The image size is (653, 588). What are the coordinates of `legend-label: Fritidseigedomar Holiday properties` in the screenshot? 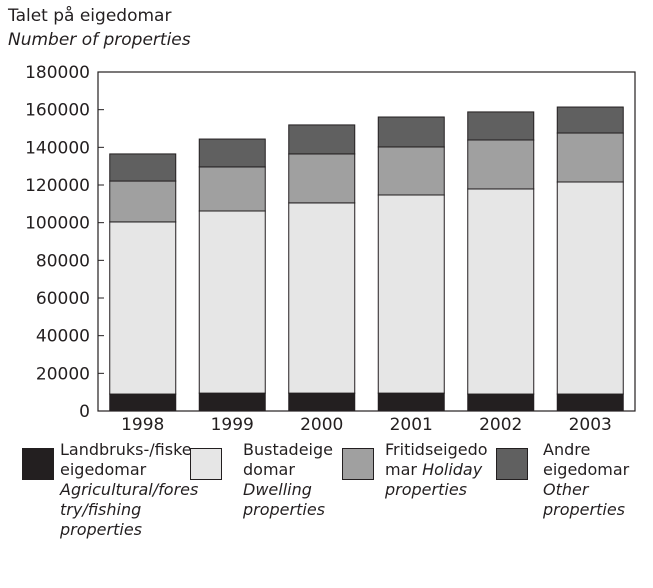 It's located at (437, 470).